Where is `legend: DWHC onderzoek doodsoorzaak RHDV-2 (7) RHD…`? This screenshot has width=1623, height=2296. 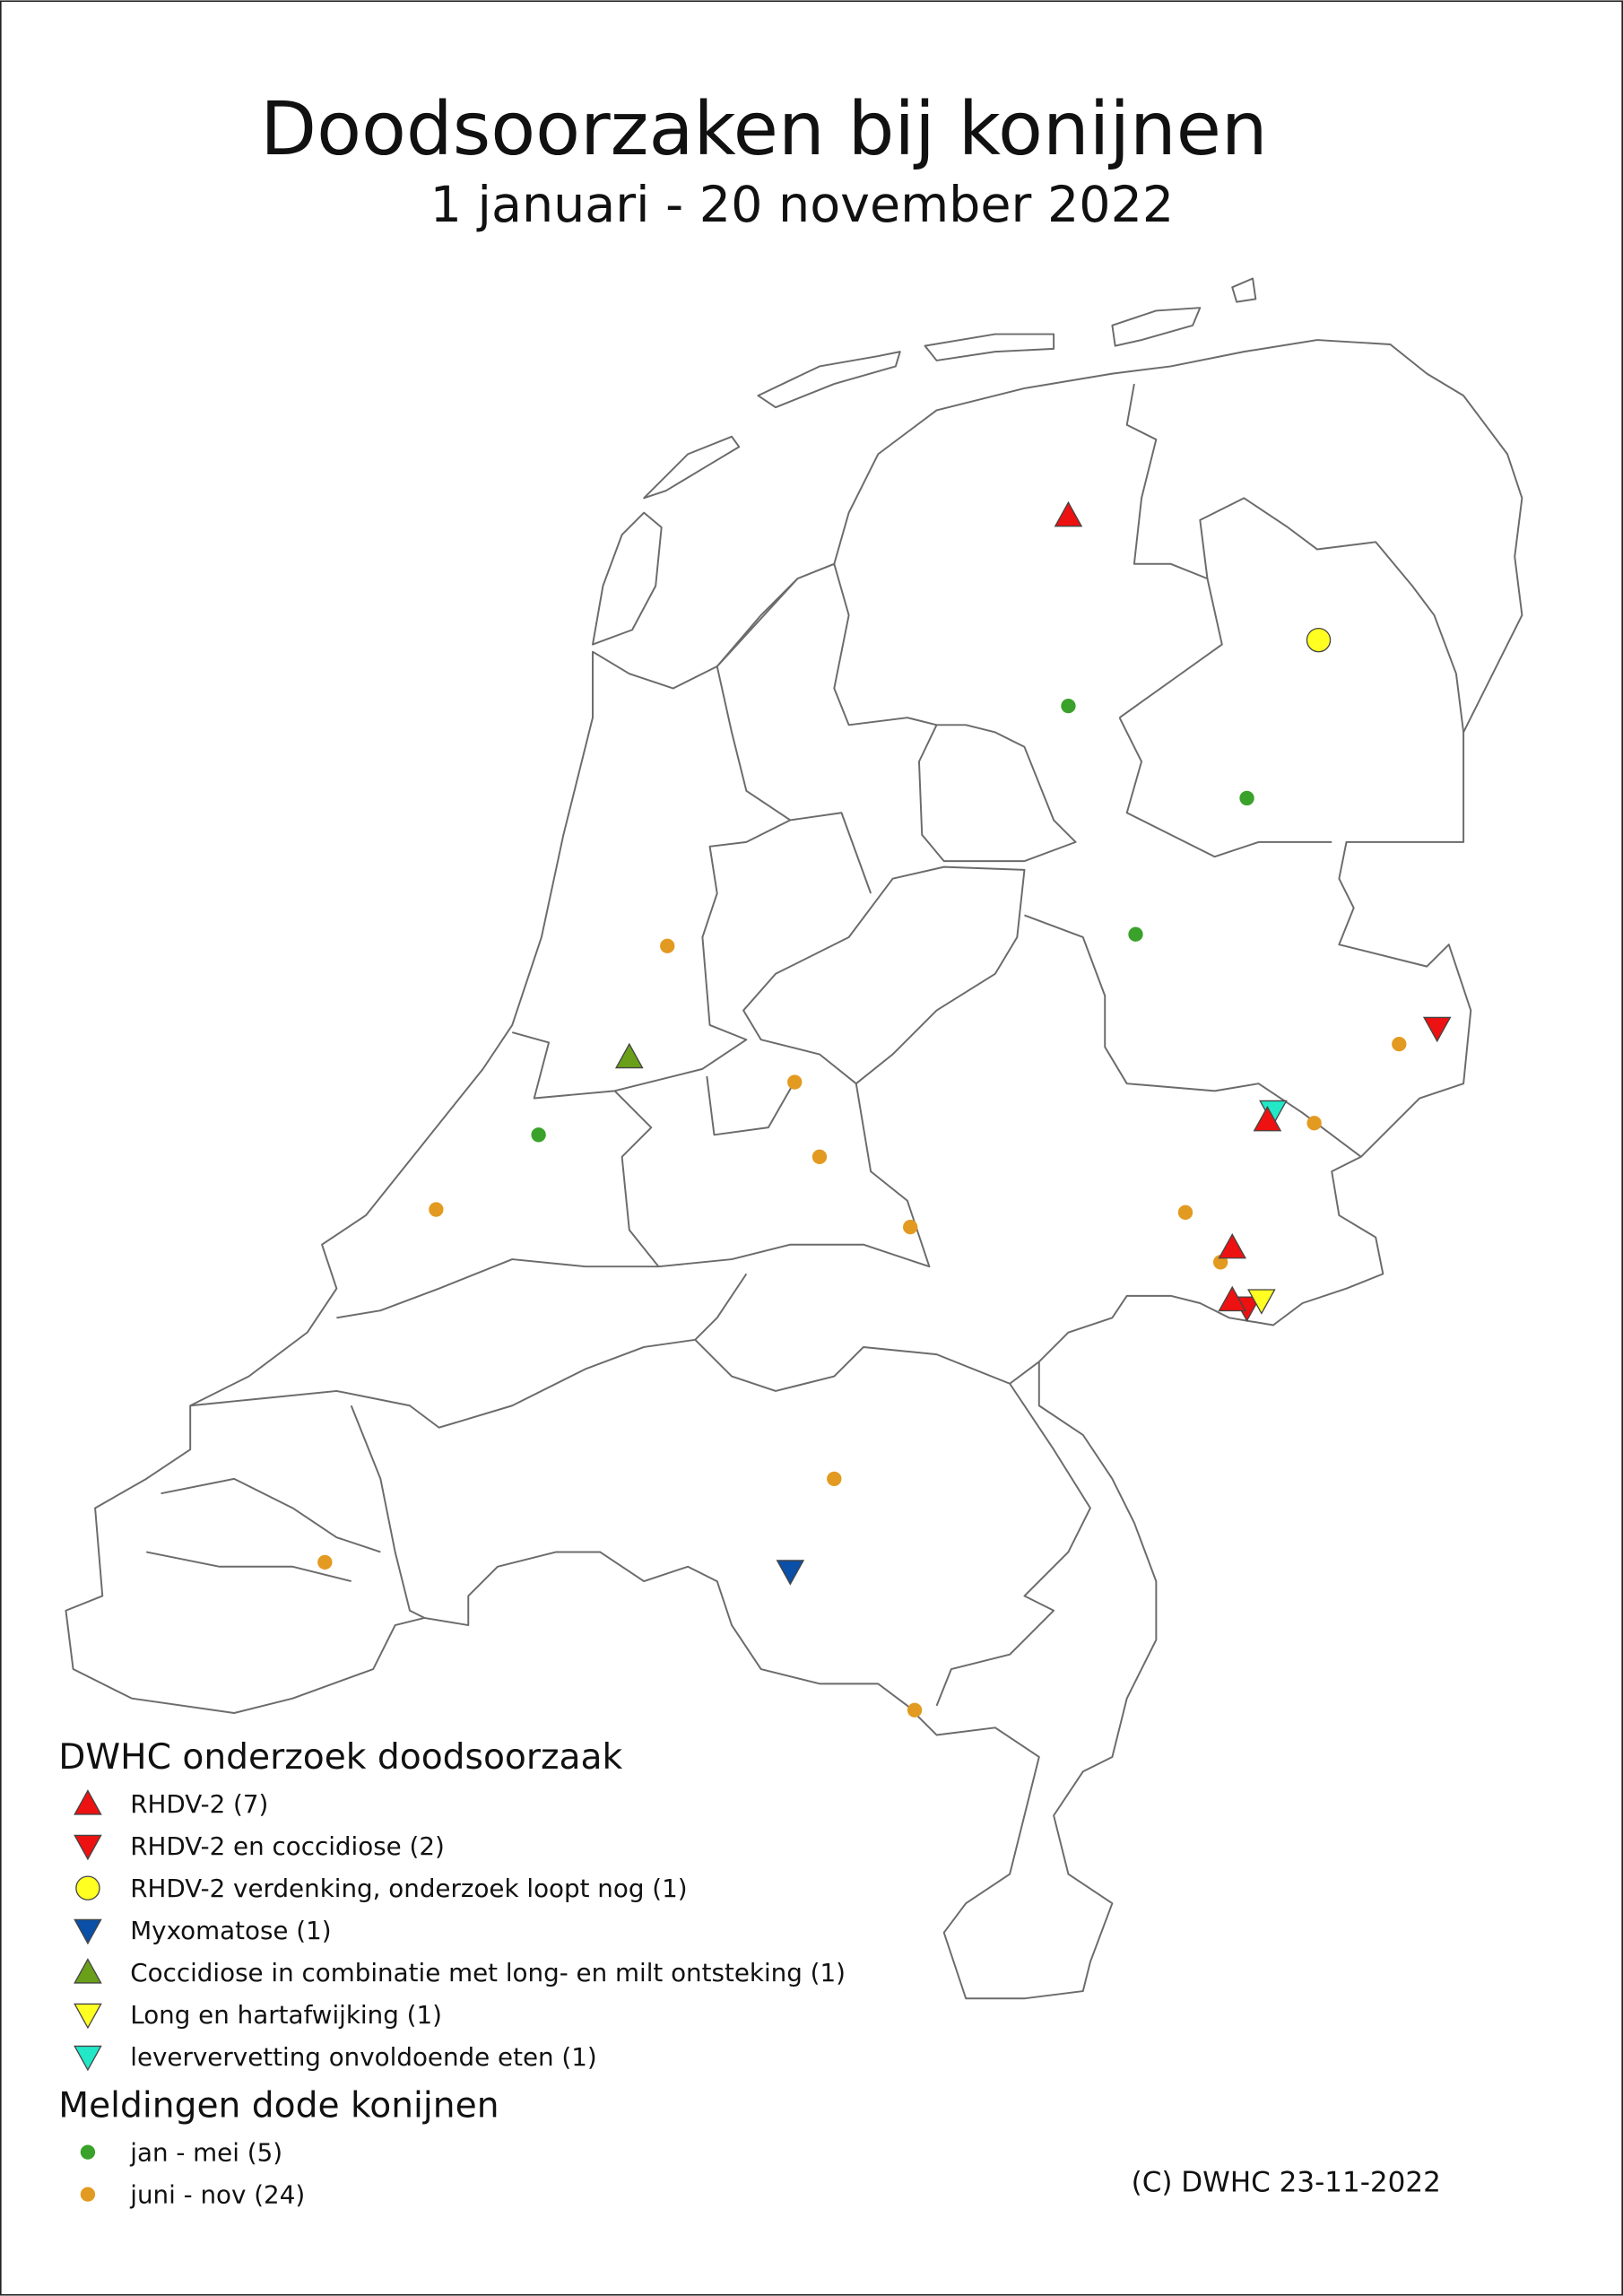
legend: DWHC onderzoek doodsoorzaak RHDV-2 (7) RHD… is located at coordinates (452, 1973).